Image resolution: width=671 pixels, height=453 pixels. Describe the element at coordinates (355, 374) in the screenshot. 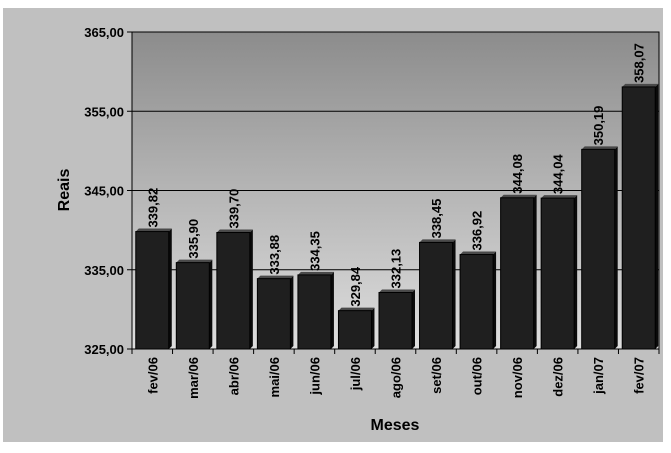

I see `x-tick-label: jul/06` at that location.